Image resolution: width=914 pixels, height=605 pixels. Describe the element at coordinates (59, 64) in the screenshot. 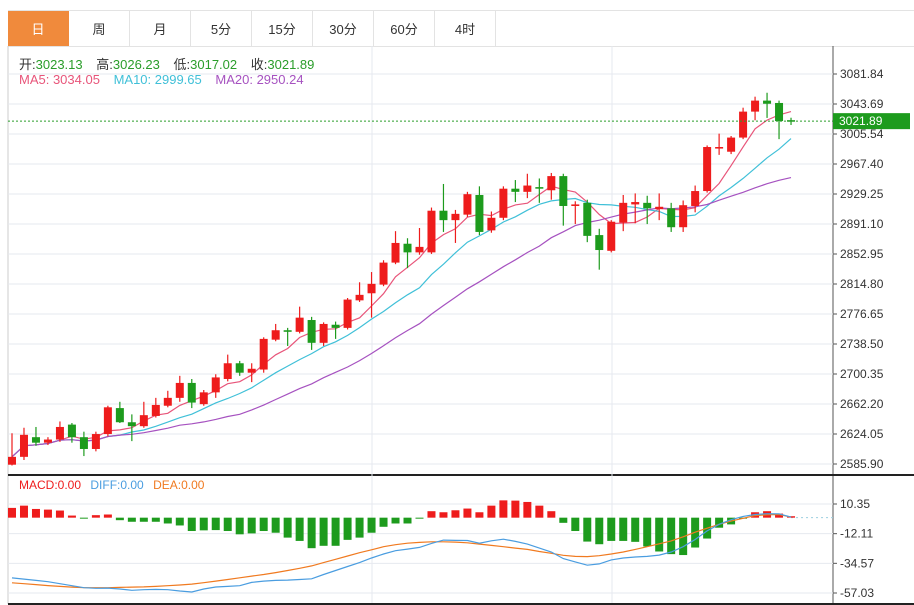

I see `open-value: 3023.13` at that location.